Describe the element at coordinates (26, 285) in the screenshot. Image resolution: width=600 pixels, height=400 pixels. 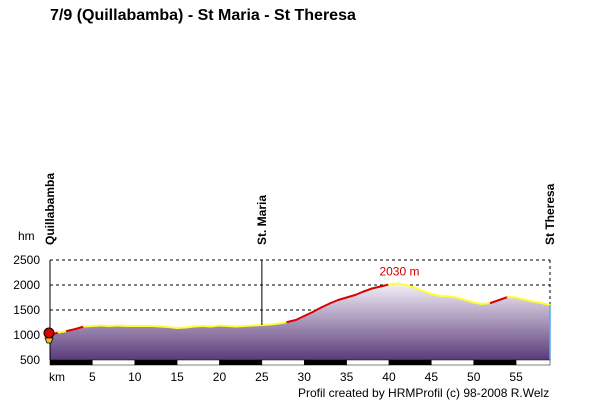
I see `y-tick-label: 2000` at that location.